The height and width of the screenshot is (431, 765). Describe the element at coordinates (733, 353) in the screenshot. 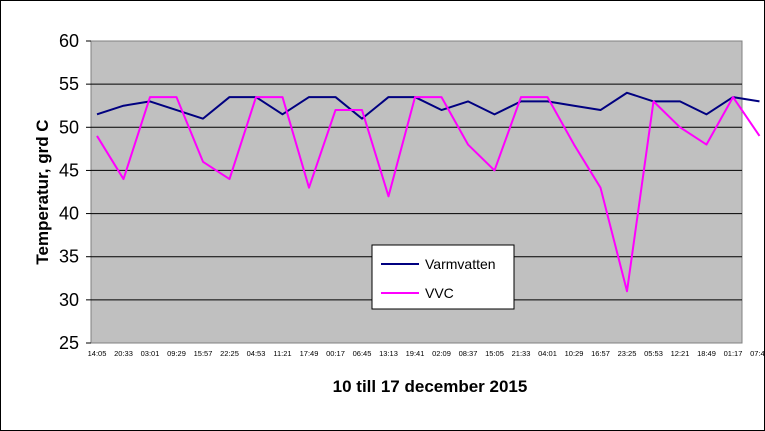

I see `x-tick-label: 01:17` at that location.